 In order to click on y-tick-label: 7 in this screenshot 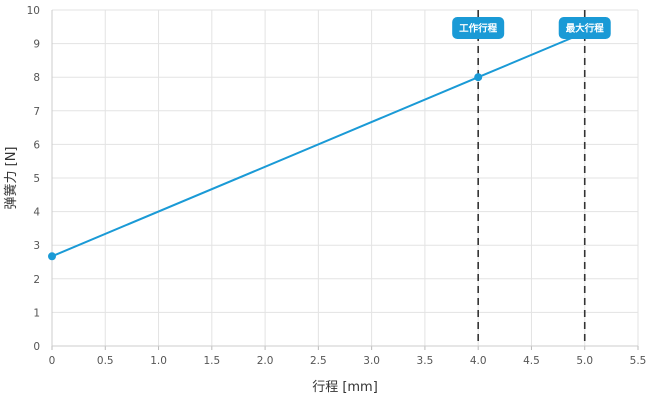, I will do `click(36, 112)`.